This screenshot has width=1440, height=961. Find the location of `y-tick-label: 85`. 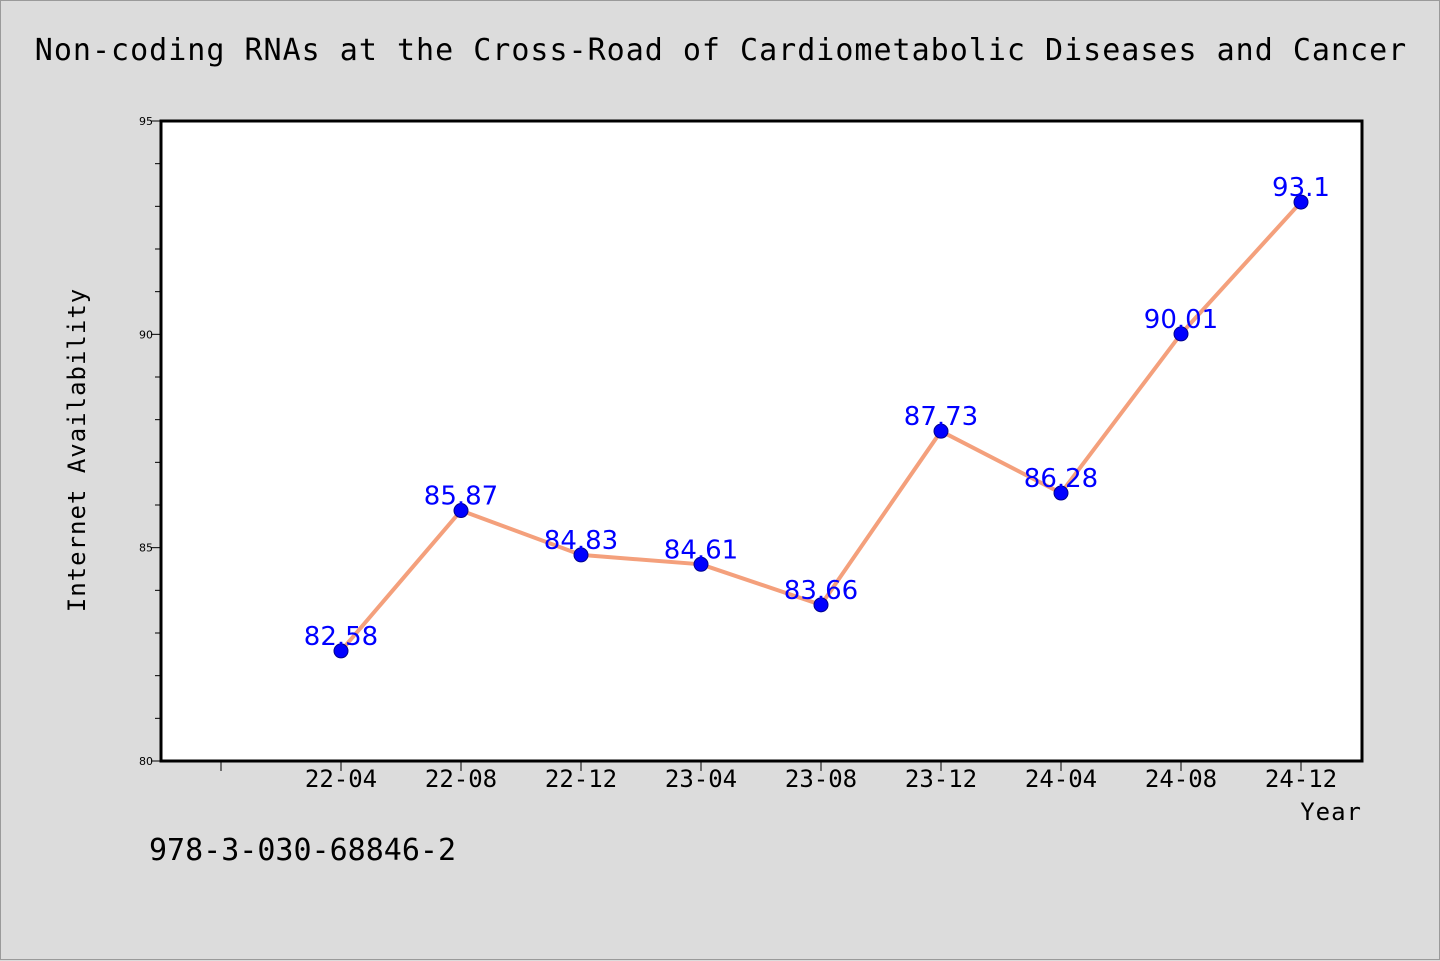

y-tick-label: 85 is located at coordinates (146, 548).